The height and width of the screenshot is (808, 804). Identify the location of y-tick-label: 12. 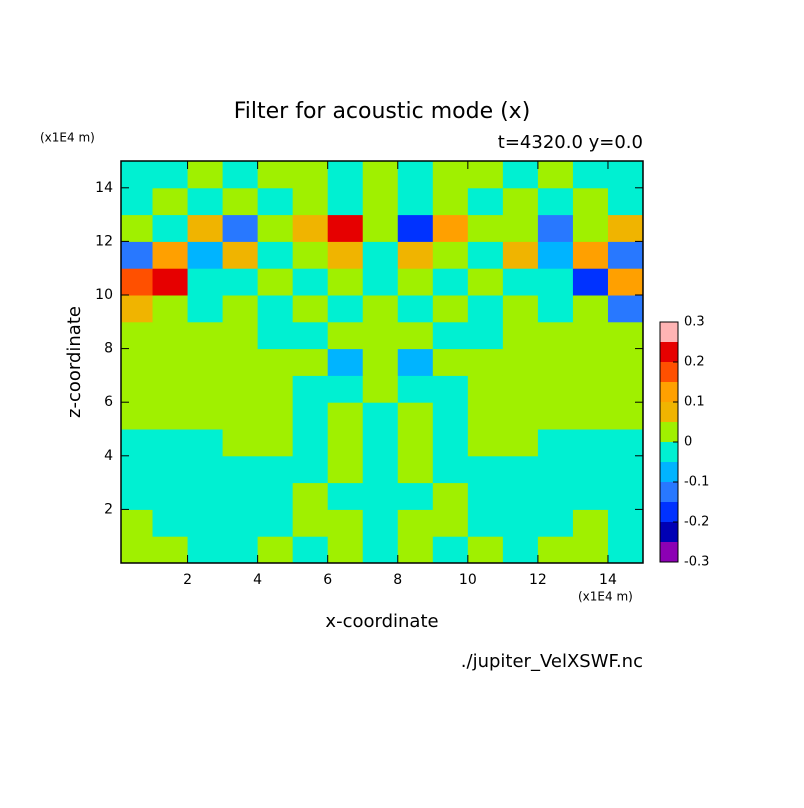
(104, 241).